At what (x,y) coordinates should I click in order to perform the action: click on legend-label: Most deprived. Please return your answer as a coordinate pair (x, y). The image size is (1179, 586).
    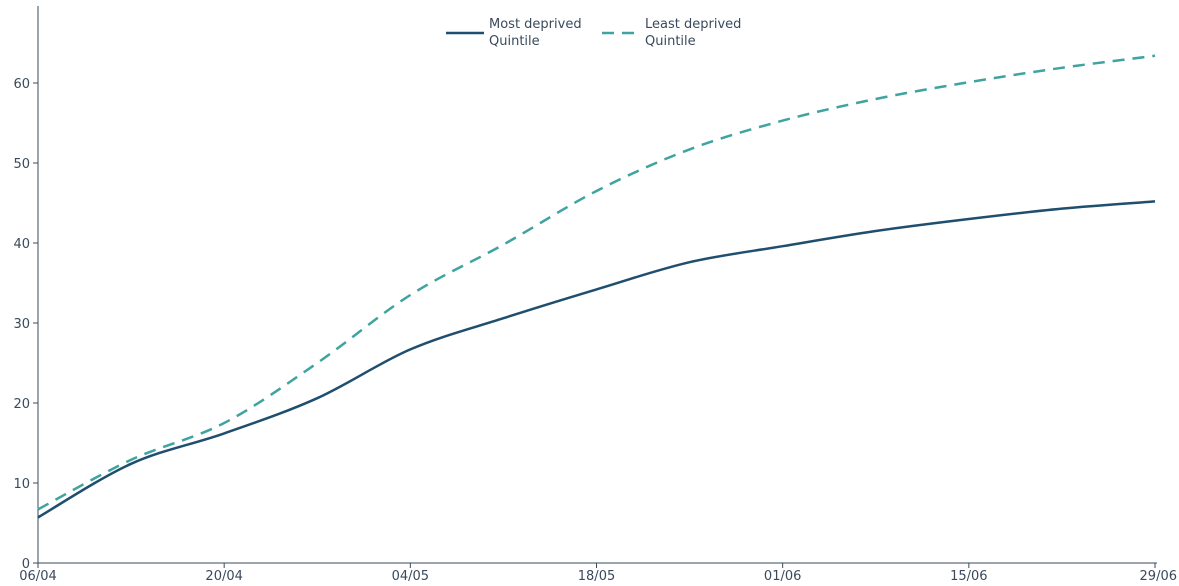
    Looking at the image, I should click on (535, 24).